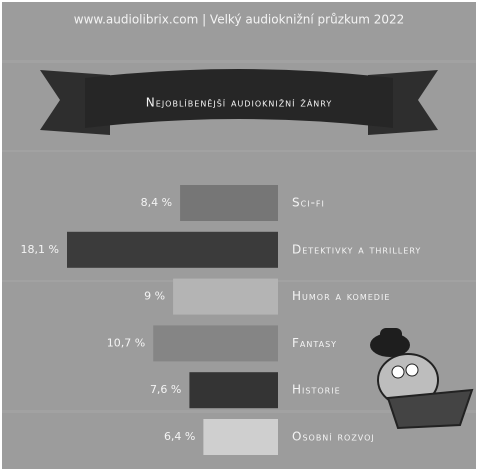 This screenshot has width=478, height=471. What do you see at coordinates (316, 390) in the screenshot?
I see `category-label: Historie` at bounding box center [316, 390].